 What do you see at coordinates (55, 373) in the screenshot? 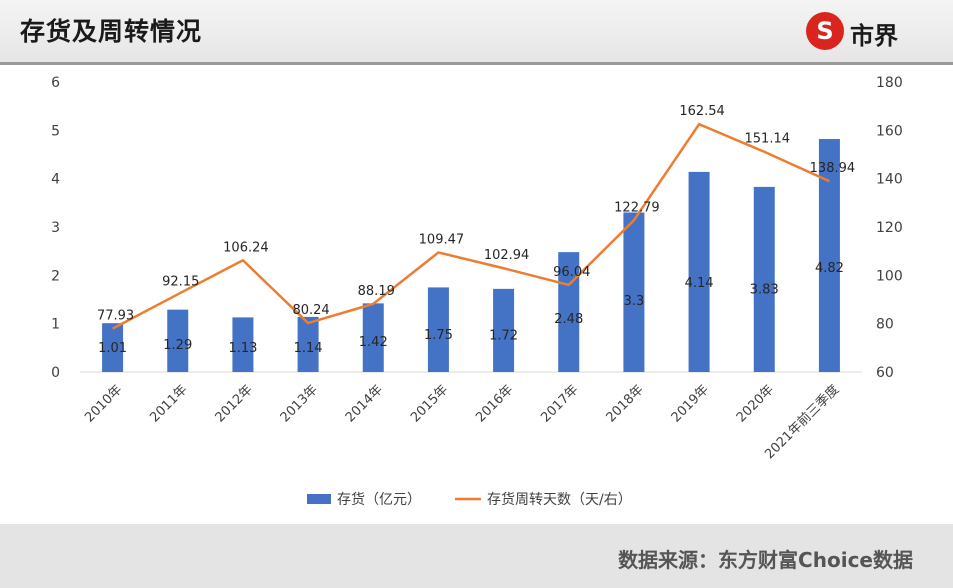
I see `y-left-tick-label: 0` at bounding box center [55, 373].